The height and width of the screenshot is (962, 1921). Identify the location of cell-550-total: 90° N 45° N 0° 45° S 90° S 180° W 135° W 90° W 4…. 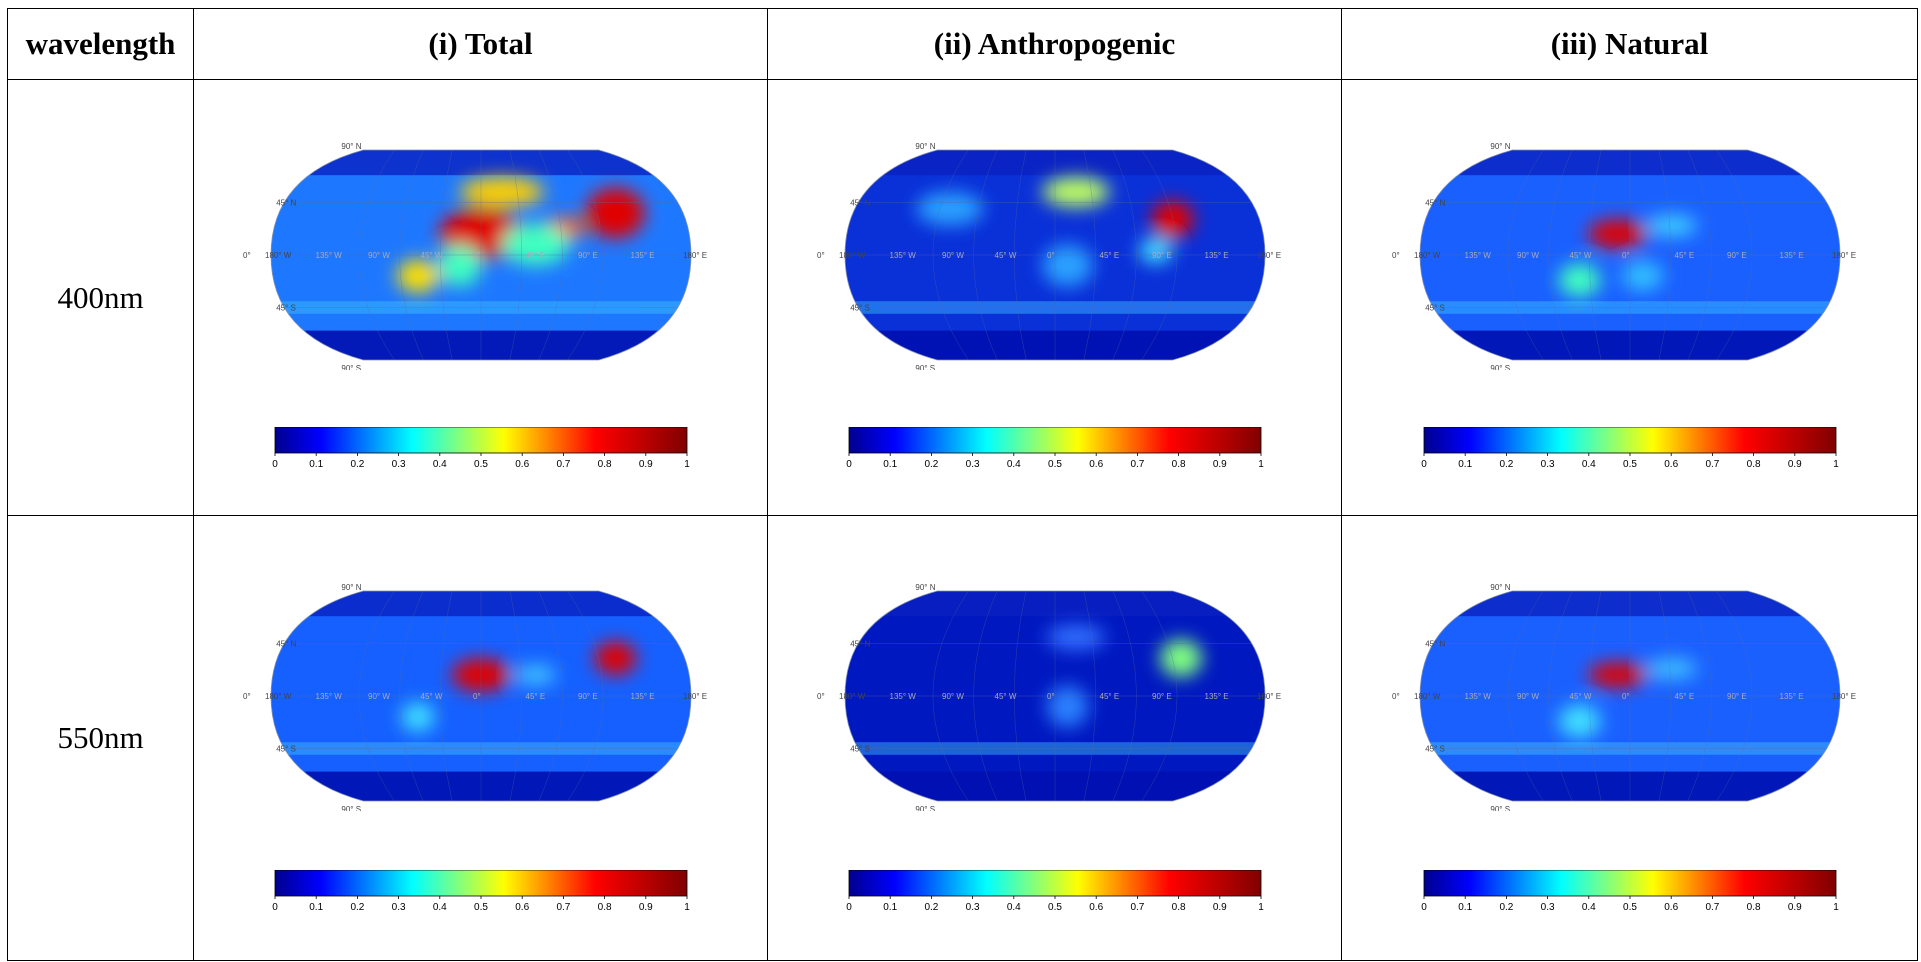
(480, 738).